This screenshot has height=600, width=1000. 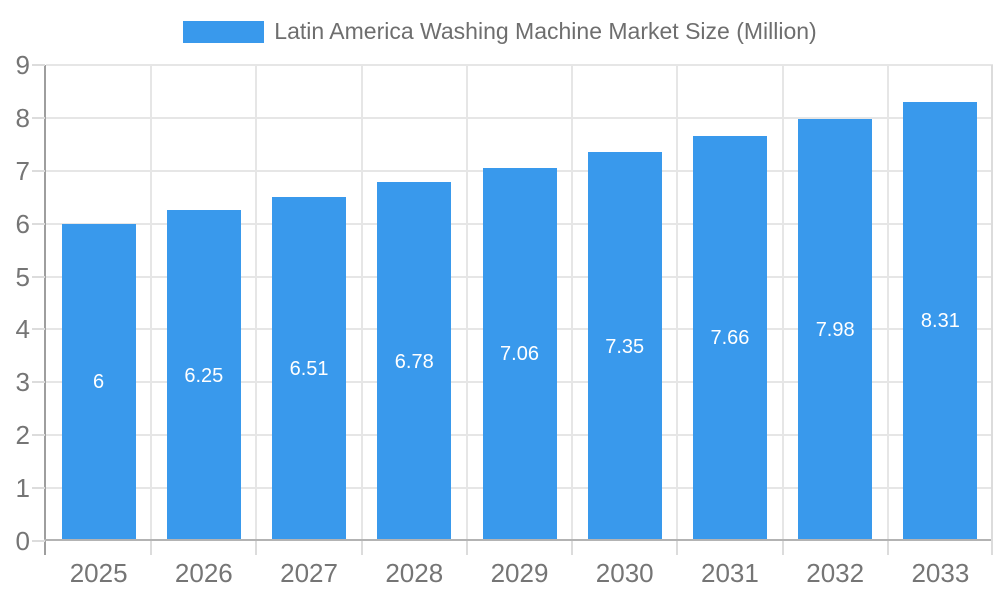 I want to click on y-axis-line, so click(x=45, y=310).